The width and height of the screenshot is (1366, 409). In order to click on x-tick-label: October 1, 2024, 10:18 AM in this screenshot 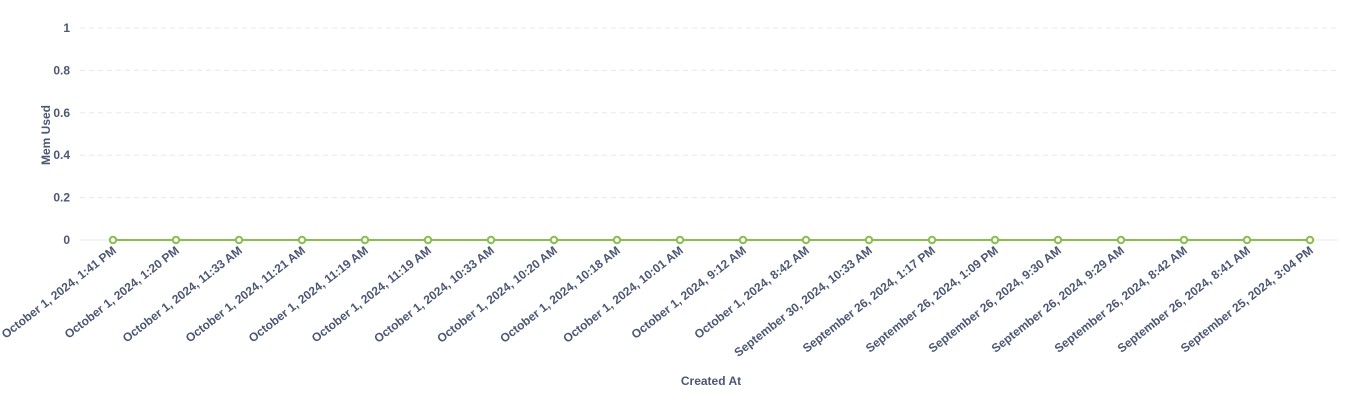, I will do `click(559, 294)`.